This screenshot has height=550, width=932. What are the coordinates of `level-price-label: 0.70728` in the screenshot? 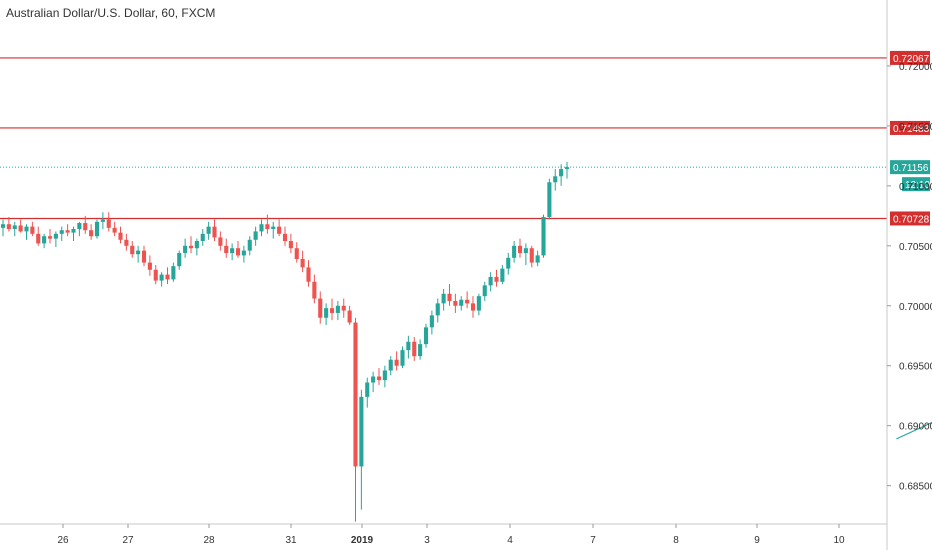 It's located at (911, 219).